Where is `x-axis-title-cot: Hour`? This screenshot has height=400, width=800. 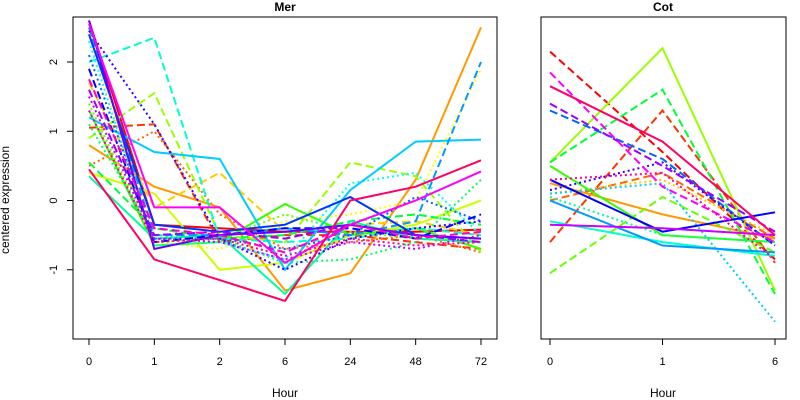
x-axis-title-cot: Hour is located at coordinates (663, 393).